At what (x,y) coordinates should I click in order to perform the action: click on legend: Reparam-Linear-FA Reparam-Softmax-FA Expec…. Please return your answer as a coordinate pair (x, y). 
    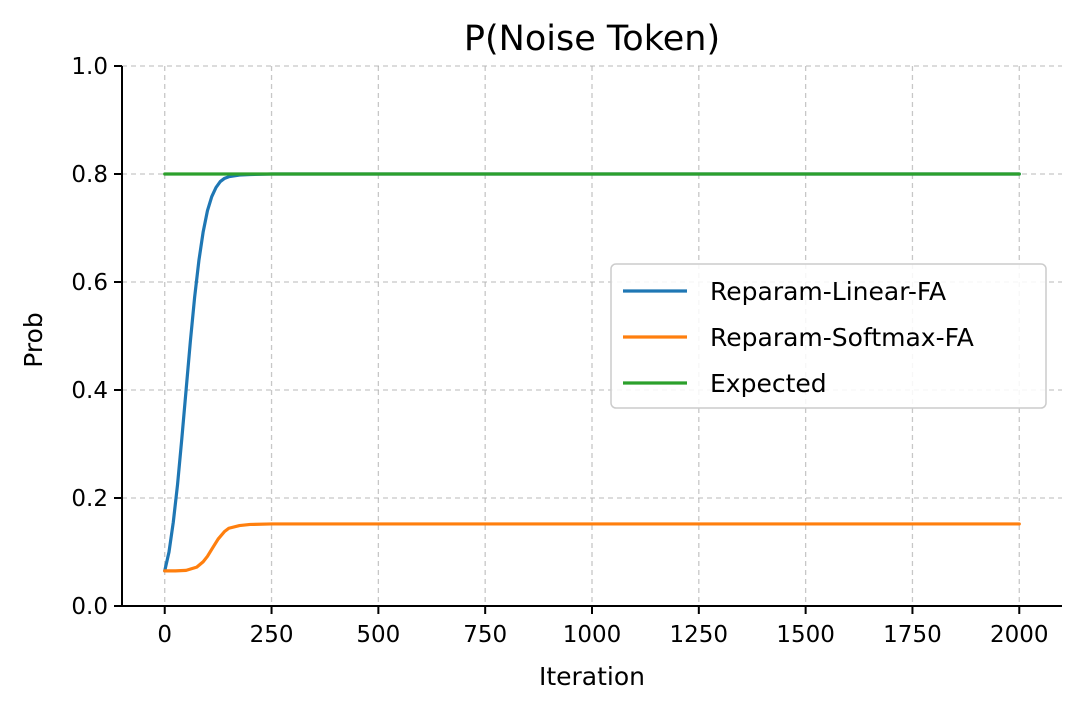
    Looking at the image, I should click on (828, 336).